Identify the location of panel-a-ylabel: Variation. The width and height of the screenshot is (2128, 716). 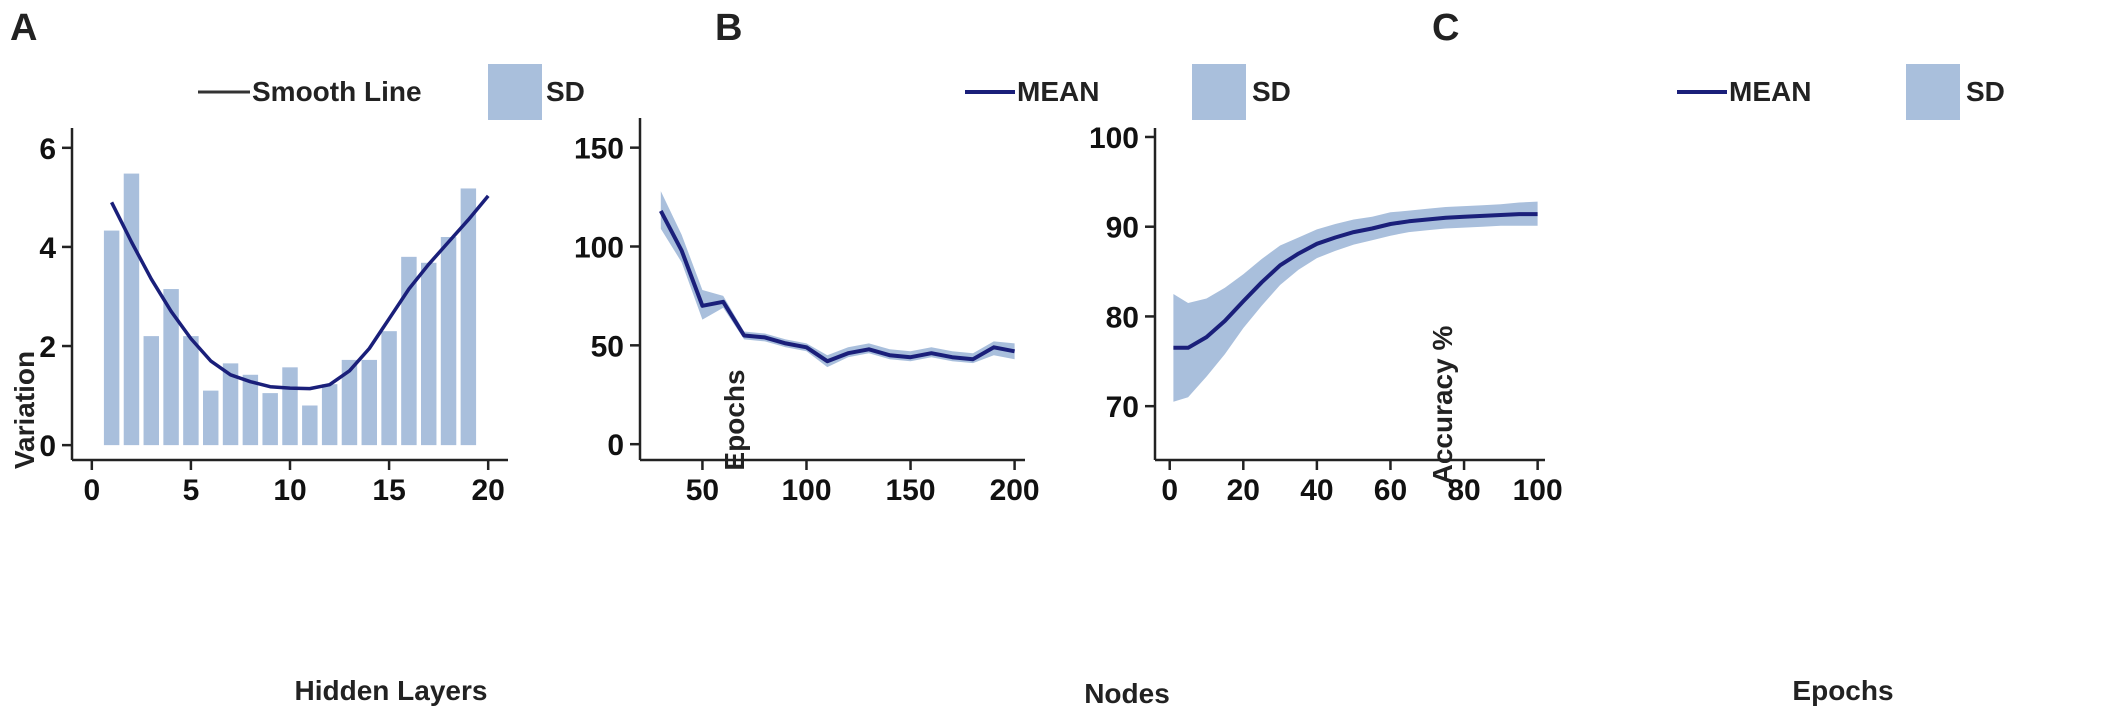
(24, 410).